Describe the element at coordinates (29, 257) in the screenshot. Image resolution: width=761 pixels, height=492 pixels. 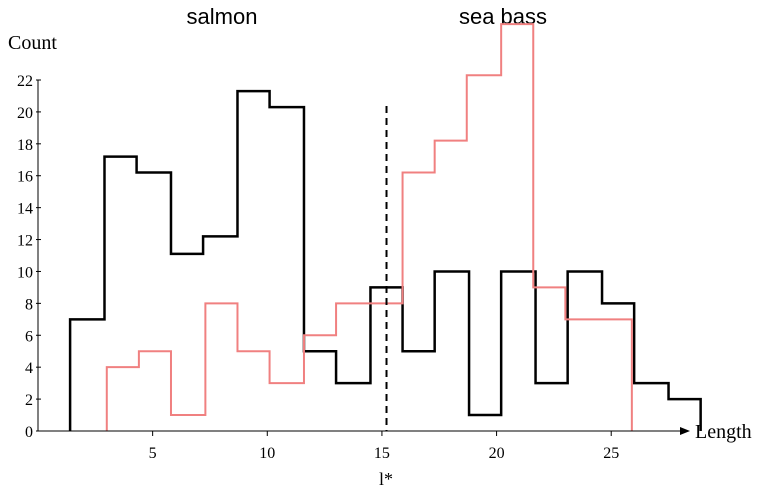
I see `y-axis-ticks-layer: 0 2 4 6 8 10 12 14 16 18 20 22` at that location.